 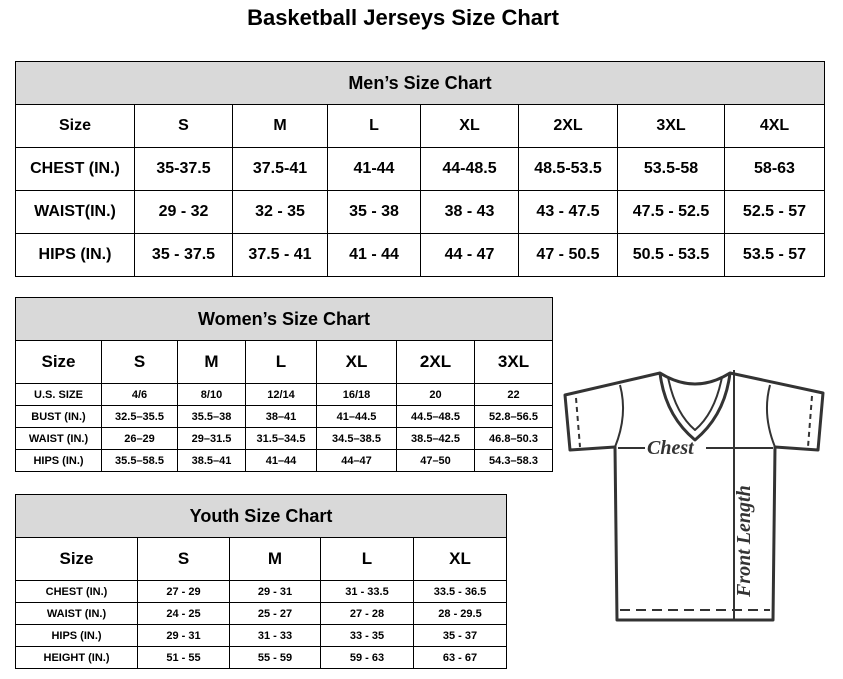 What do you see at coordinates (211, 438) in the screenshot?
I see `table-cell: 29–31.5` at bounding box center [211, 438].